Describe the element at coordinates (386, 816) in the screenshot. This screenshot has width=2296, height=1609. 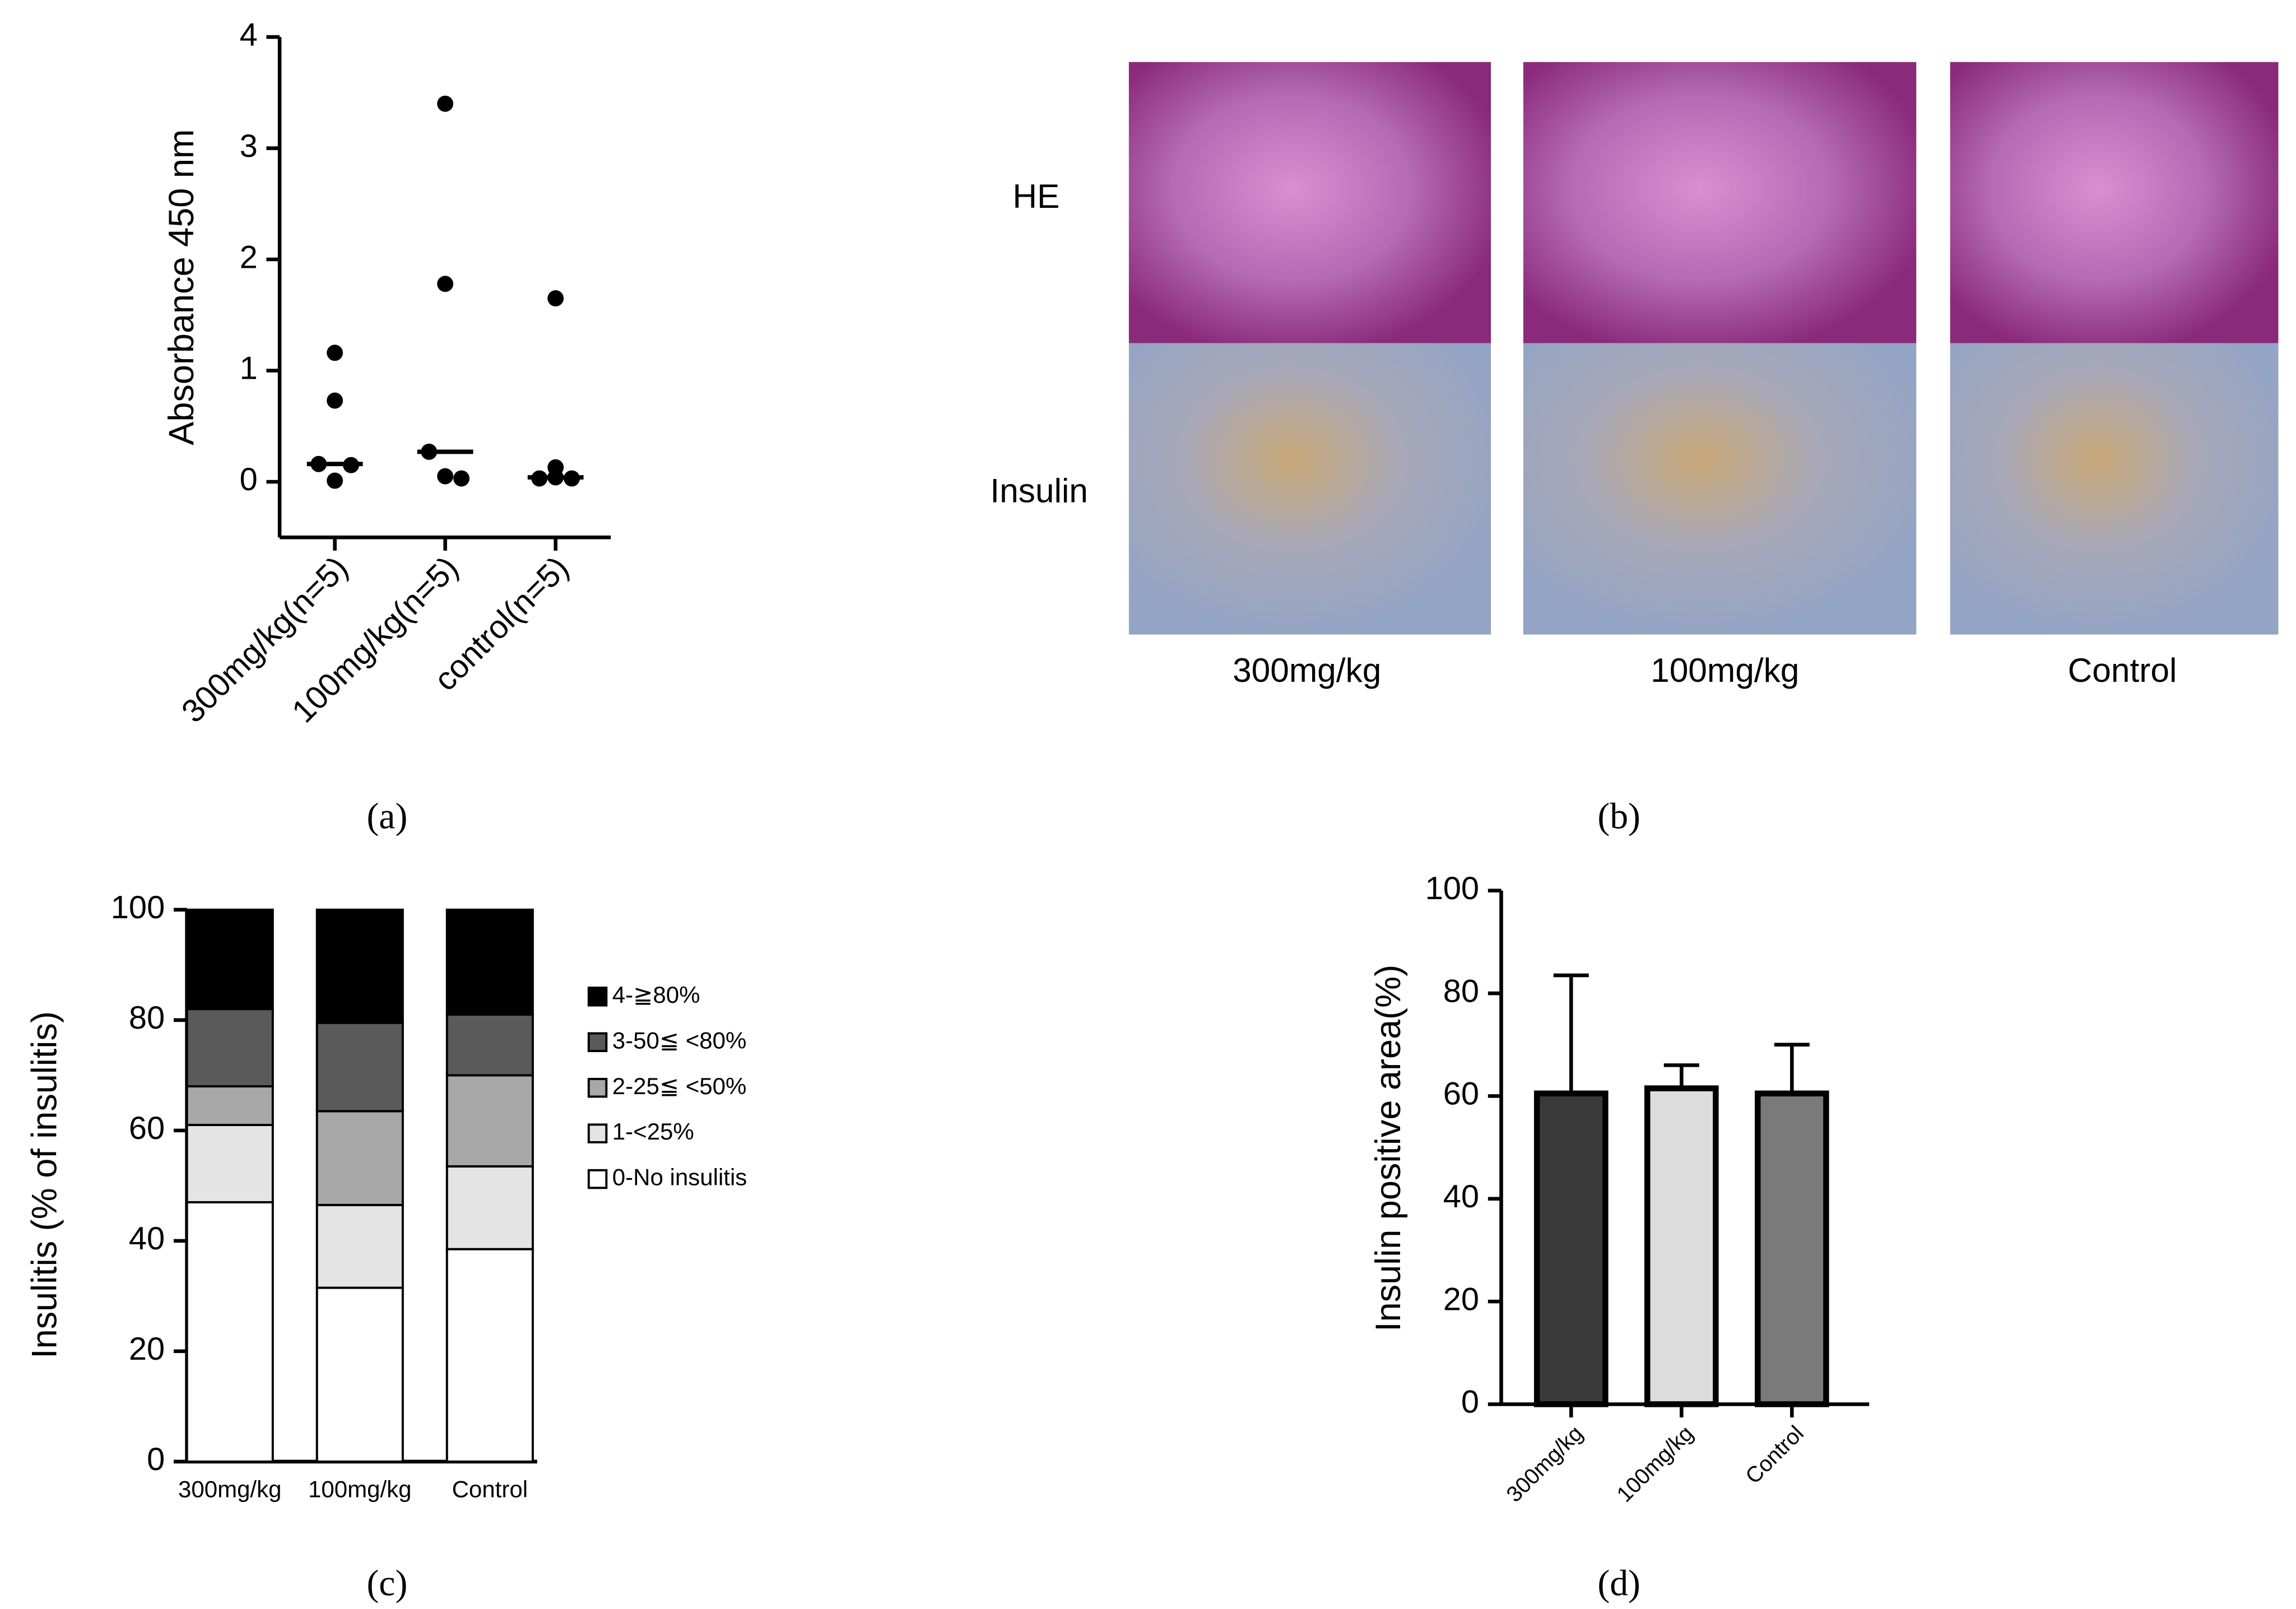
I see `panel-label: (a)` at that location.